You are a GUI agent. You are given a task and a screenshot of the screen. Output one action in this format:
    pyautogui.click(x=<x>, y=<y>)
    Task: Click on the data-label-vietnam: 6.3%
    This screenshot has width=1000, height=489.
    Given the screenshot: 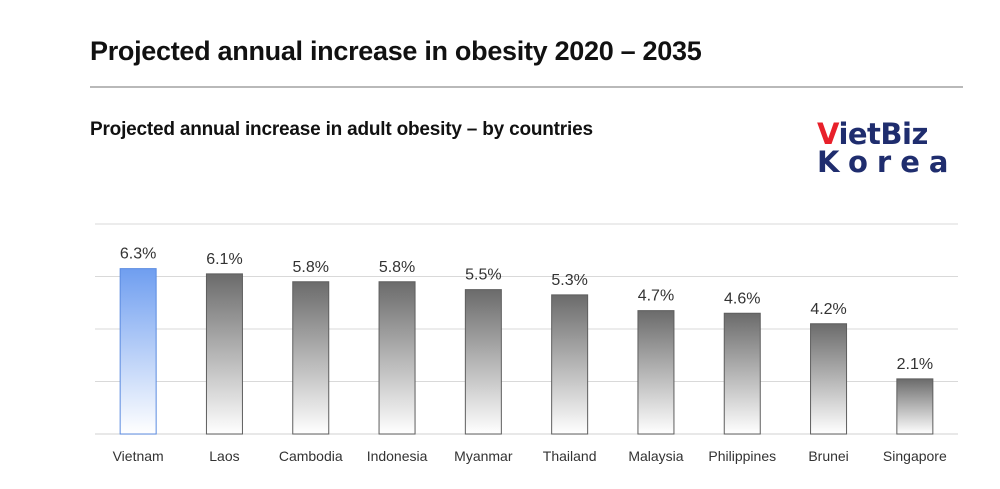 What is the action you would take?
    pyautogui.click(x=138, y=254)
    